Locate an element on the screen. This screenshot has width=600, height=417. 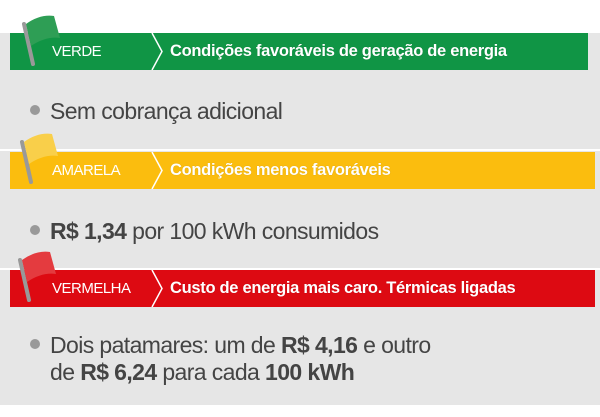
amarela-description: R$ 1,34 por 100 kWh consumidos is located at coordinates (204, 231).